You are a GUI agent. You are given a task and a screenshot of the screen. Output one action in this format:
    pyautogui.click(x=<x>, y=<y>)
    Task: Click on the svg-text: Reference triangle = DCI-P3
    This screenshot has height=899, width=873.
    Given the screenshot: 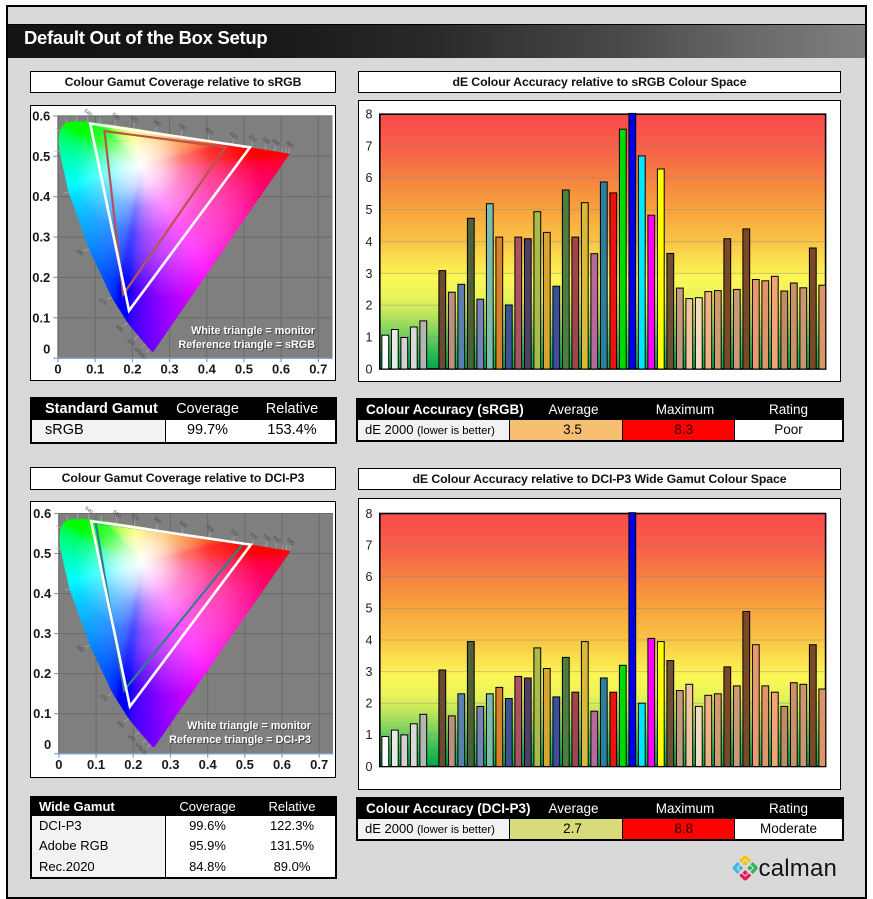 What is the action you would take?
    pyautogui.click(x=240, y=740)
    